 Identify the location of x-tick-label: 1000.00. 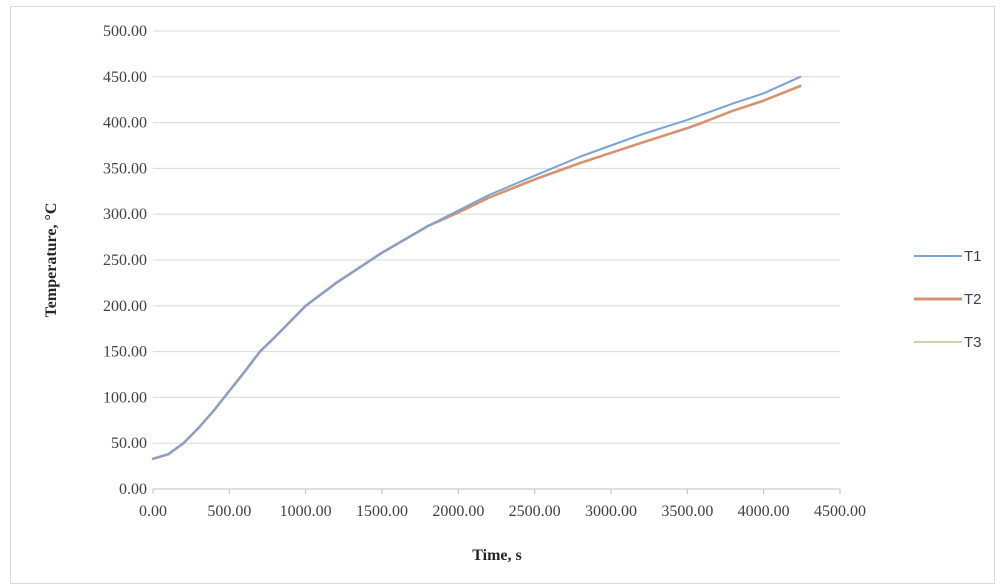
(306, 511).